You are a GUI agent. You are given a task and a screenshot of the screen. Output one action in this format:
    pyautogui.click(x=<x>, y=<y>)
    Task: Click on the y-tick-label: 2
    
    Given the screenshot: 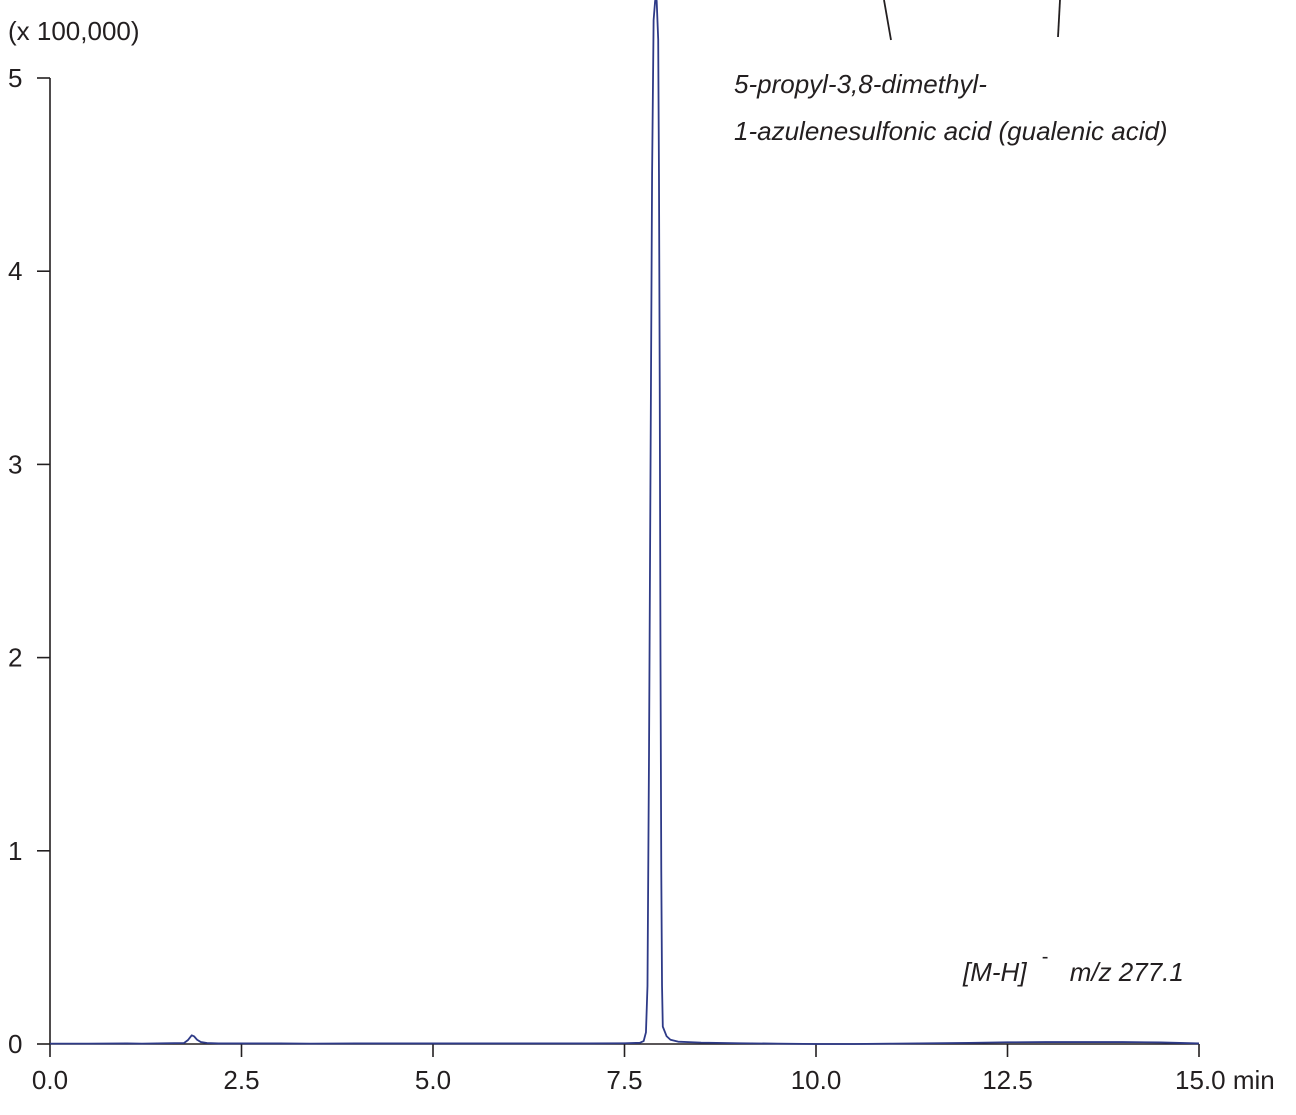 What is the action you would take?
    pyautogui.click(x=15, y=658)
    